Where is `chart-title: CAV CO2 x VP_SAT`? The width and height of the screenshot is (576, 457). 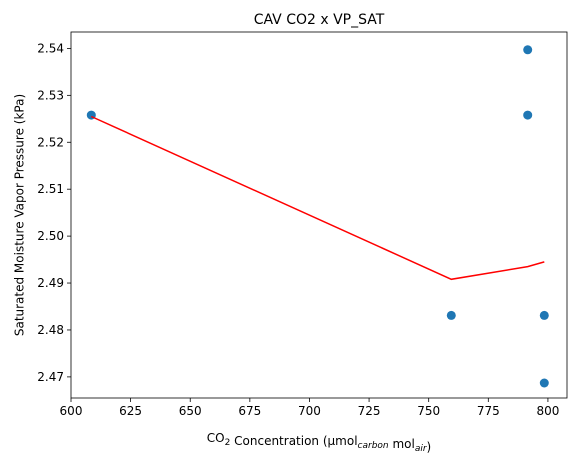 chart-title: CAV CO2 x VP_SAT is located at coordinates (319, 20).